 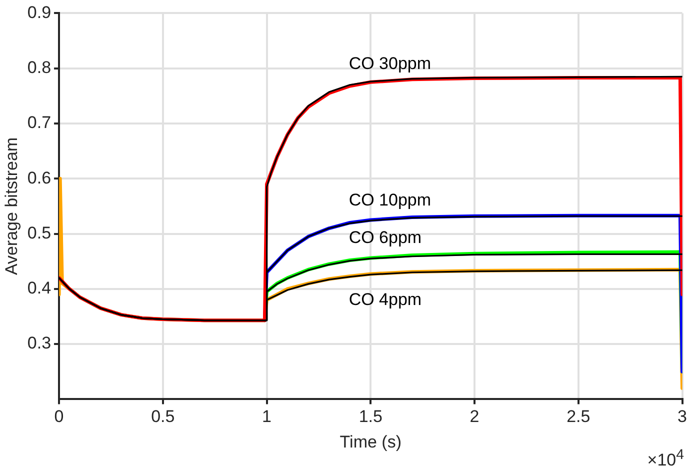 I want to click on series-label: CO 30ppm, so click(x=390, y=64).